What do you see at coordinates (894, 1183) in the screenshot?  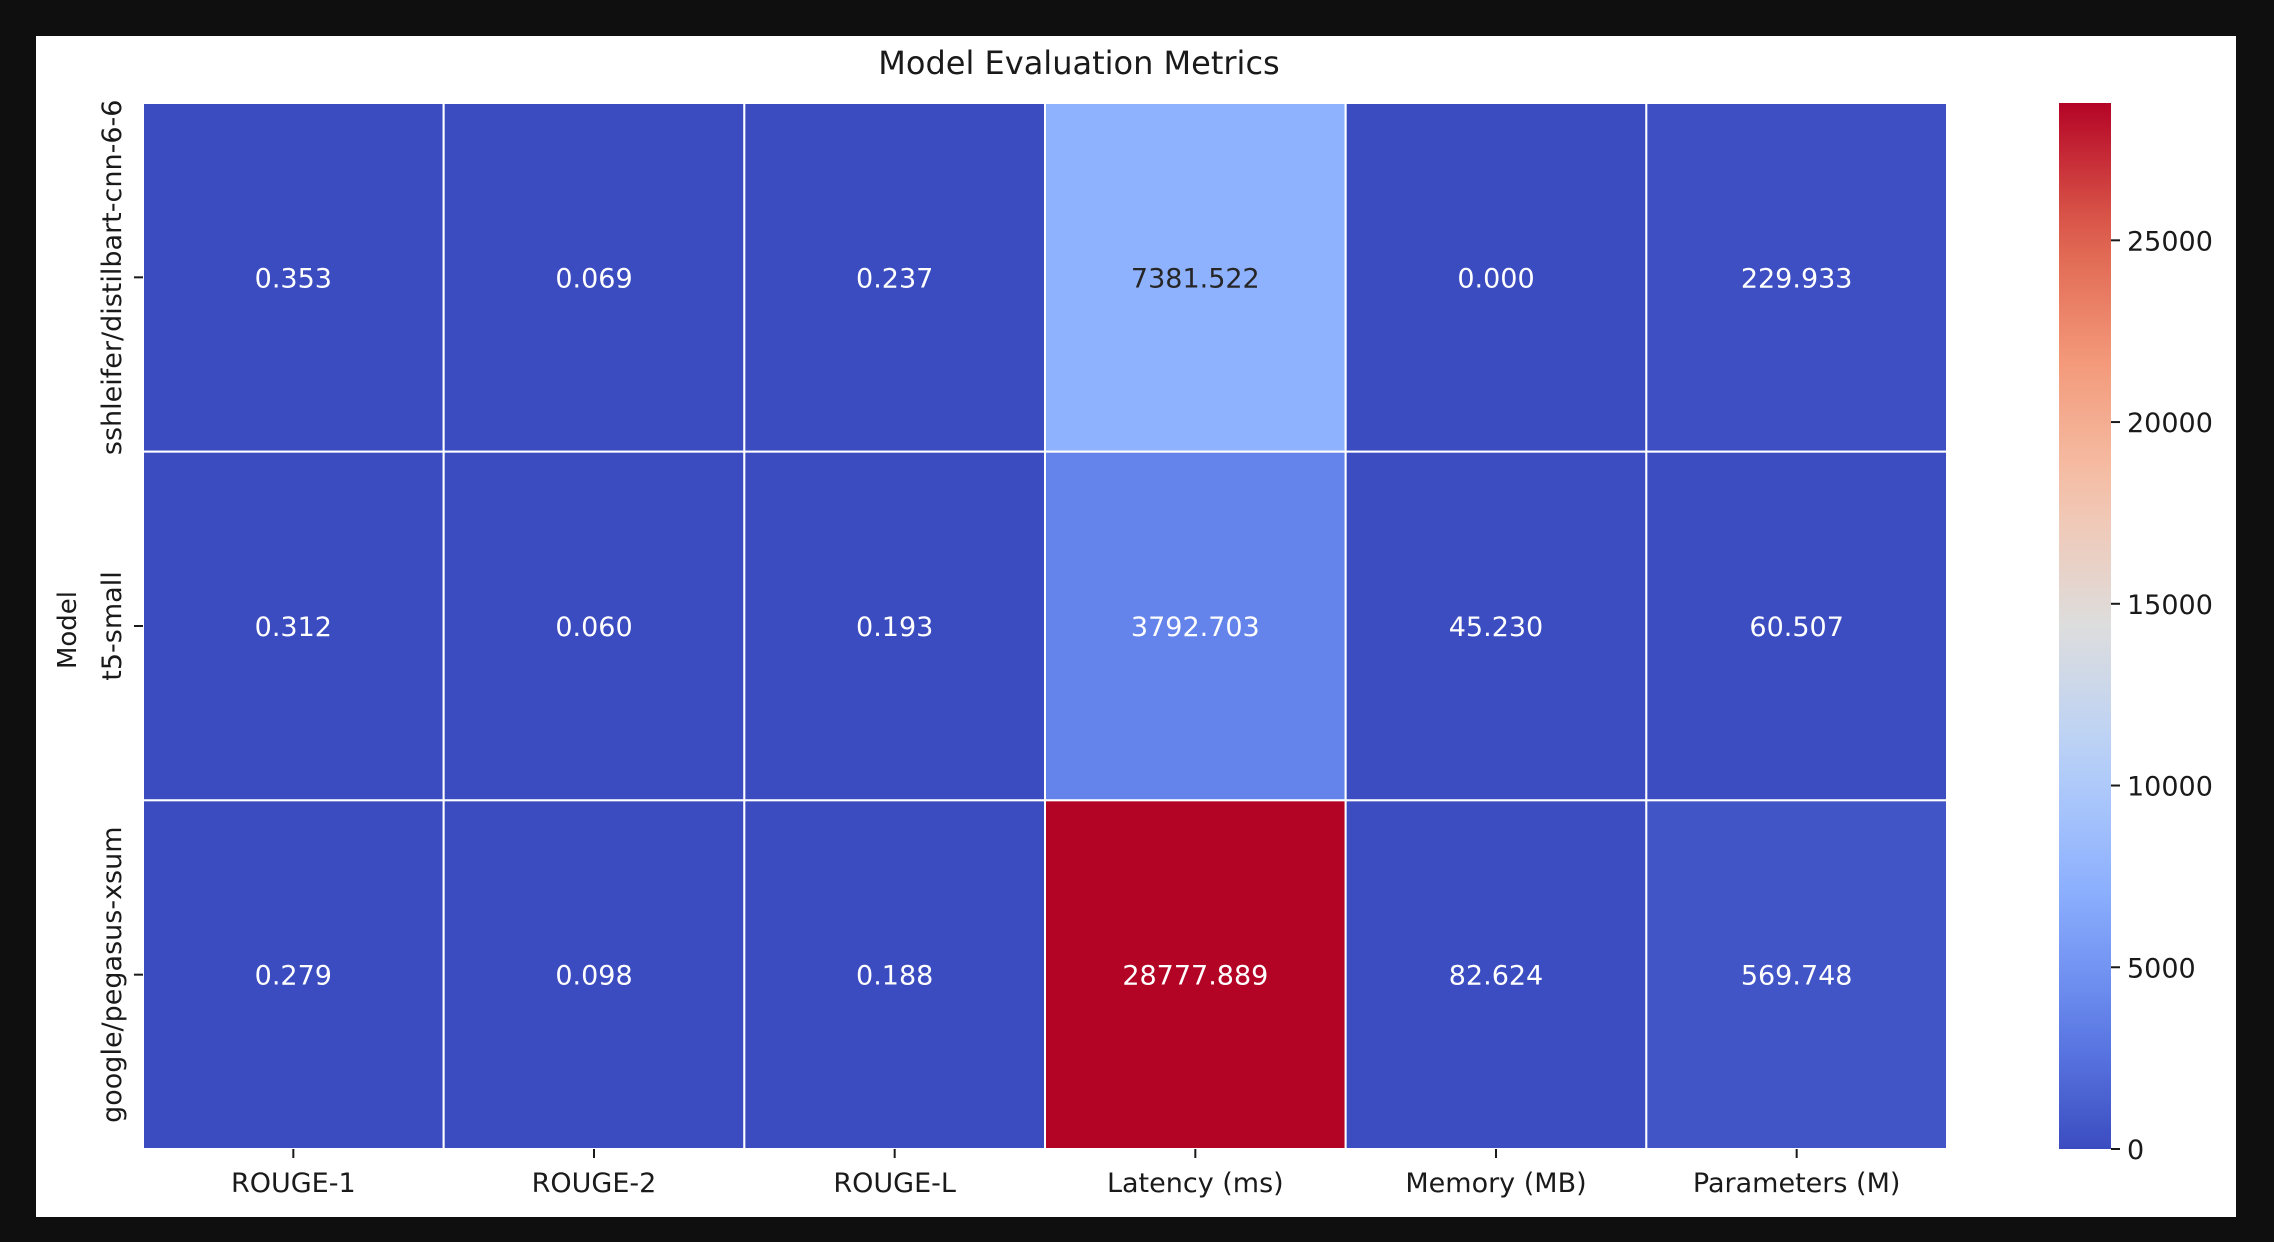 I see `x-tick-label: ROUGE-L` at bounding box center [894, 1183].